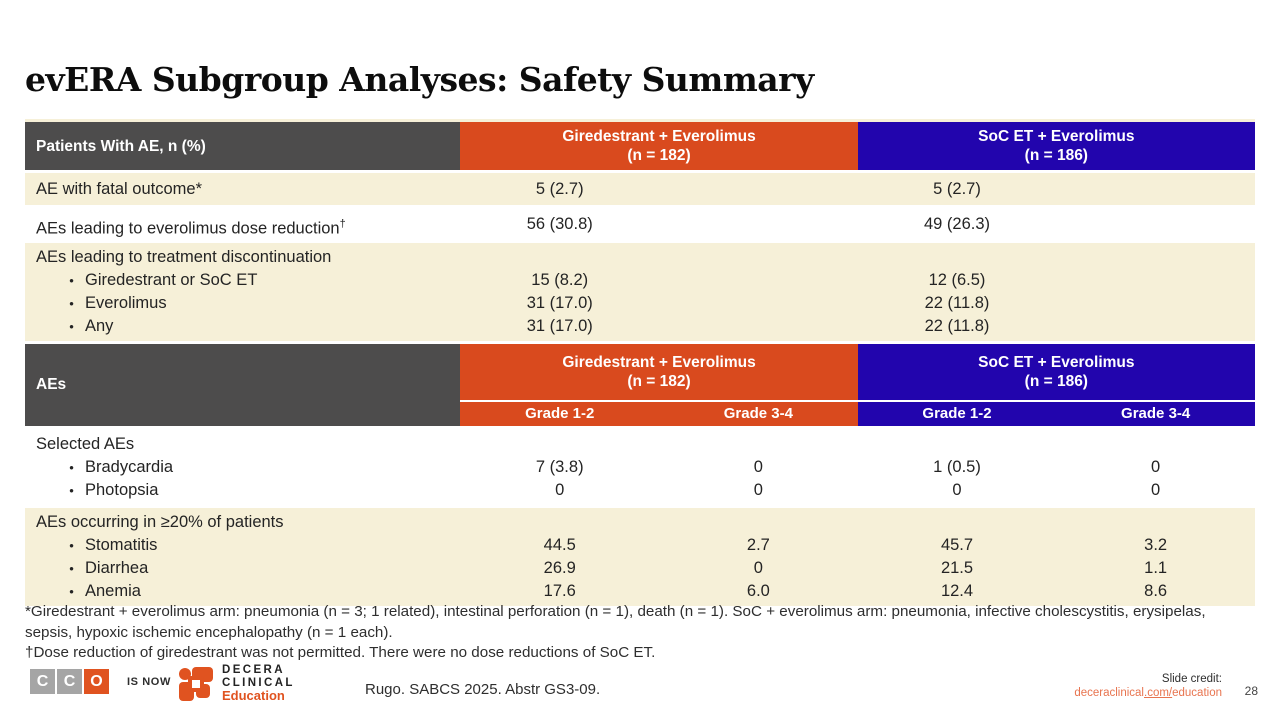 The height and width of the screenshot is (720, 1280). What do you see at coordinates (248, 545) in the screenshot?
I see `list-item: • Stomatitis` at bounding box center [248, 545].